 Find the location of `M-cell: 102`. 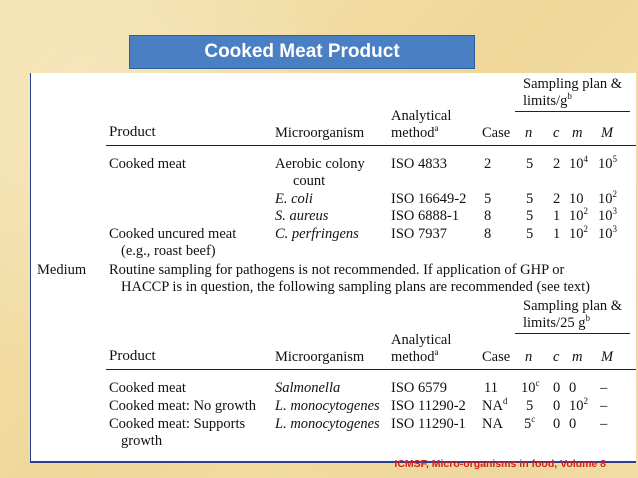

M-cell: 102 is located at coordinates (607, 198).